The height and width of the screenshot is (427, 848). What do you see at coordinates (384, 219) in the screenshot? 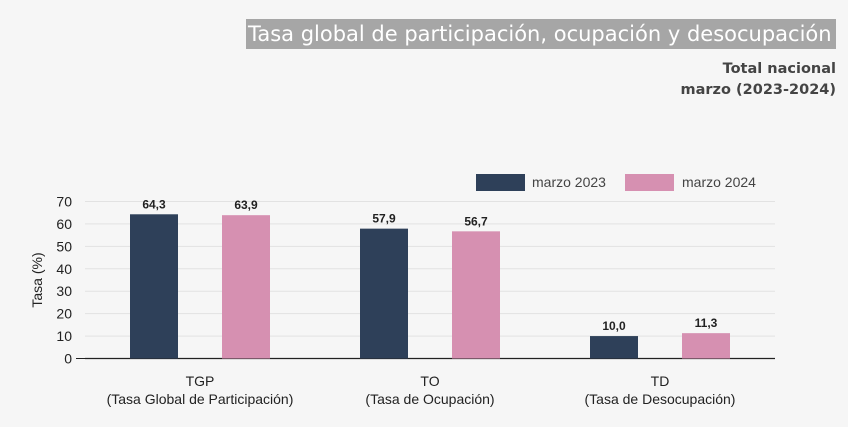
I see `data-label: 57,9` at bounding box center [384, 219].